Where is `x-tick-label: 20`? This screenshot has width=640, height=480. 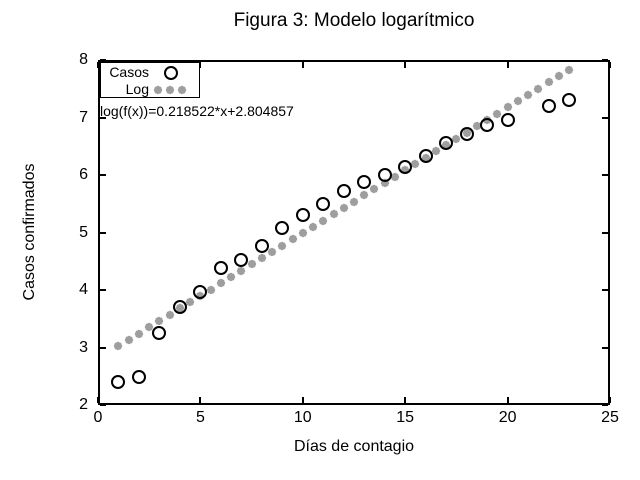 x-tick-label: 20 is located at coordinates (507, 417).